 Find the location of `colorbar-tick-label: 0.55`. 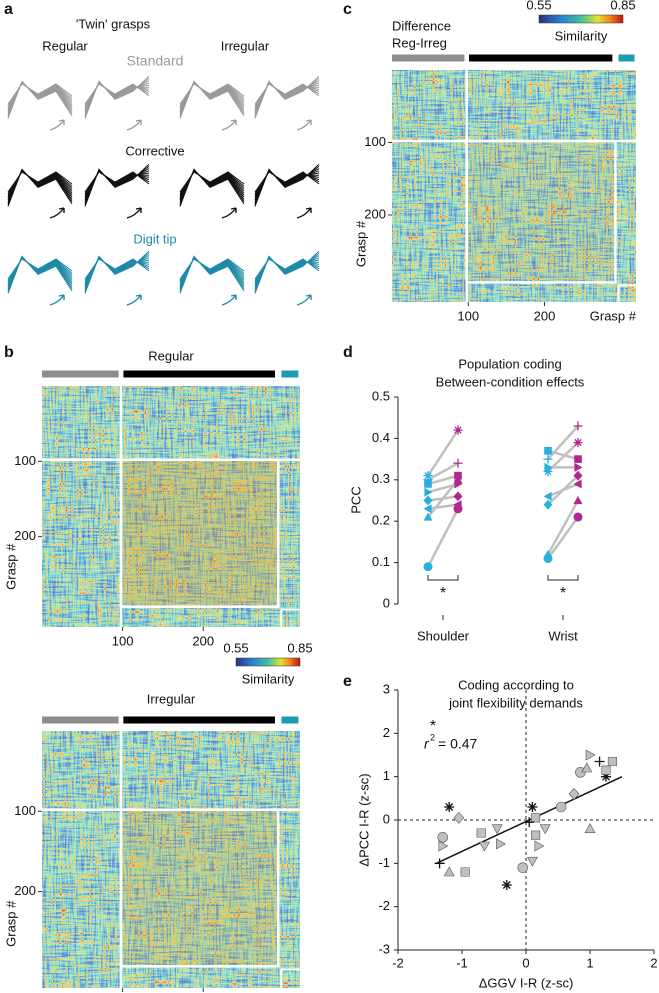

colorbar-tick-label: 0.55 is located at coordinates (235, 647).